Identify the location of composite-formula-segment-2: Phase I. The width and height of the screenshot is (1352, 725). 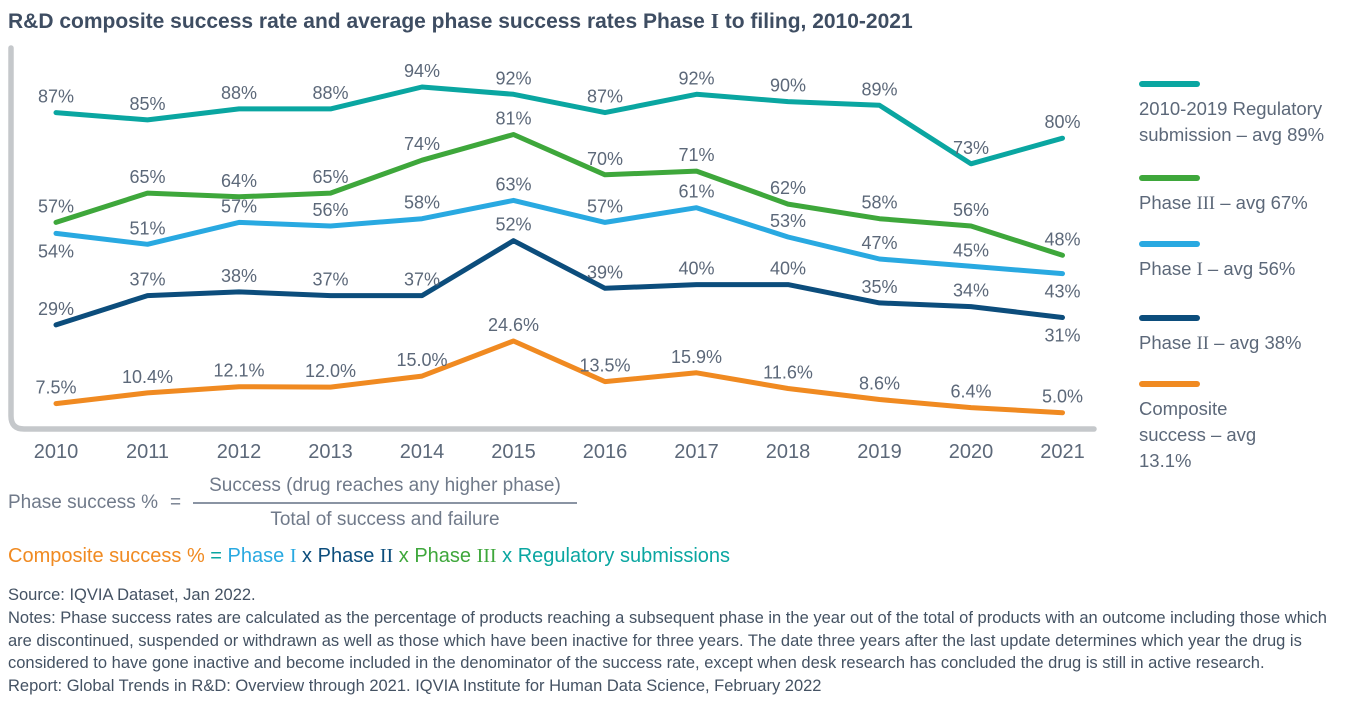
(262, 556).